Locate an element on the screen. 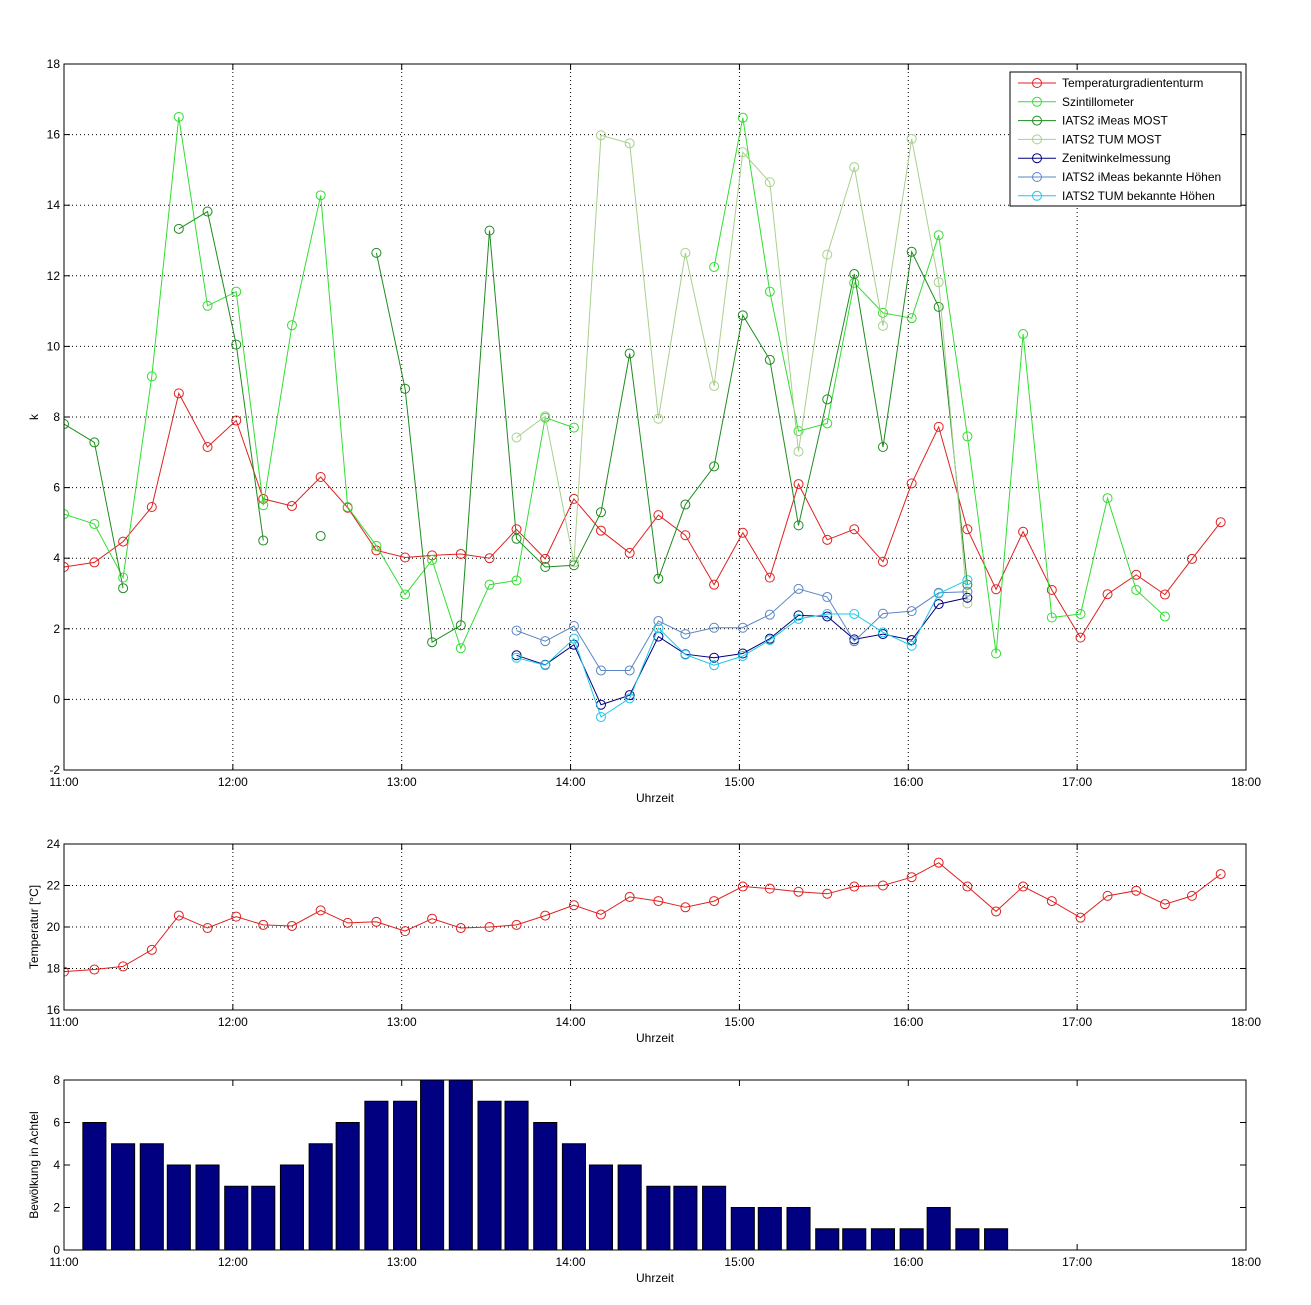  y-tick-label: 0 is located at coordinates (56, 1250).